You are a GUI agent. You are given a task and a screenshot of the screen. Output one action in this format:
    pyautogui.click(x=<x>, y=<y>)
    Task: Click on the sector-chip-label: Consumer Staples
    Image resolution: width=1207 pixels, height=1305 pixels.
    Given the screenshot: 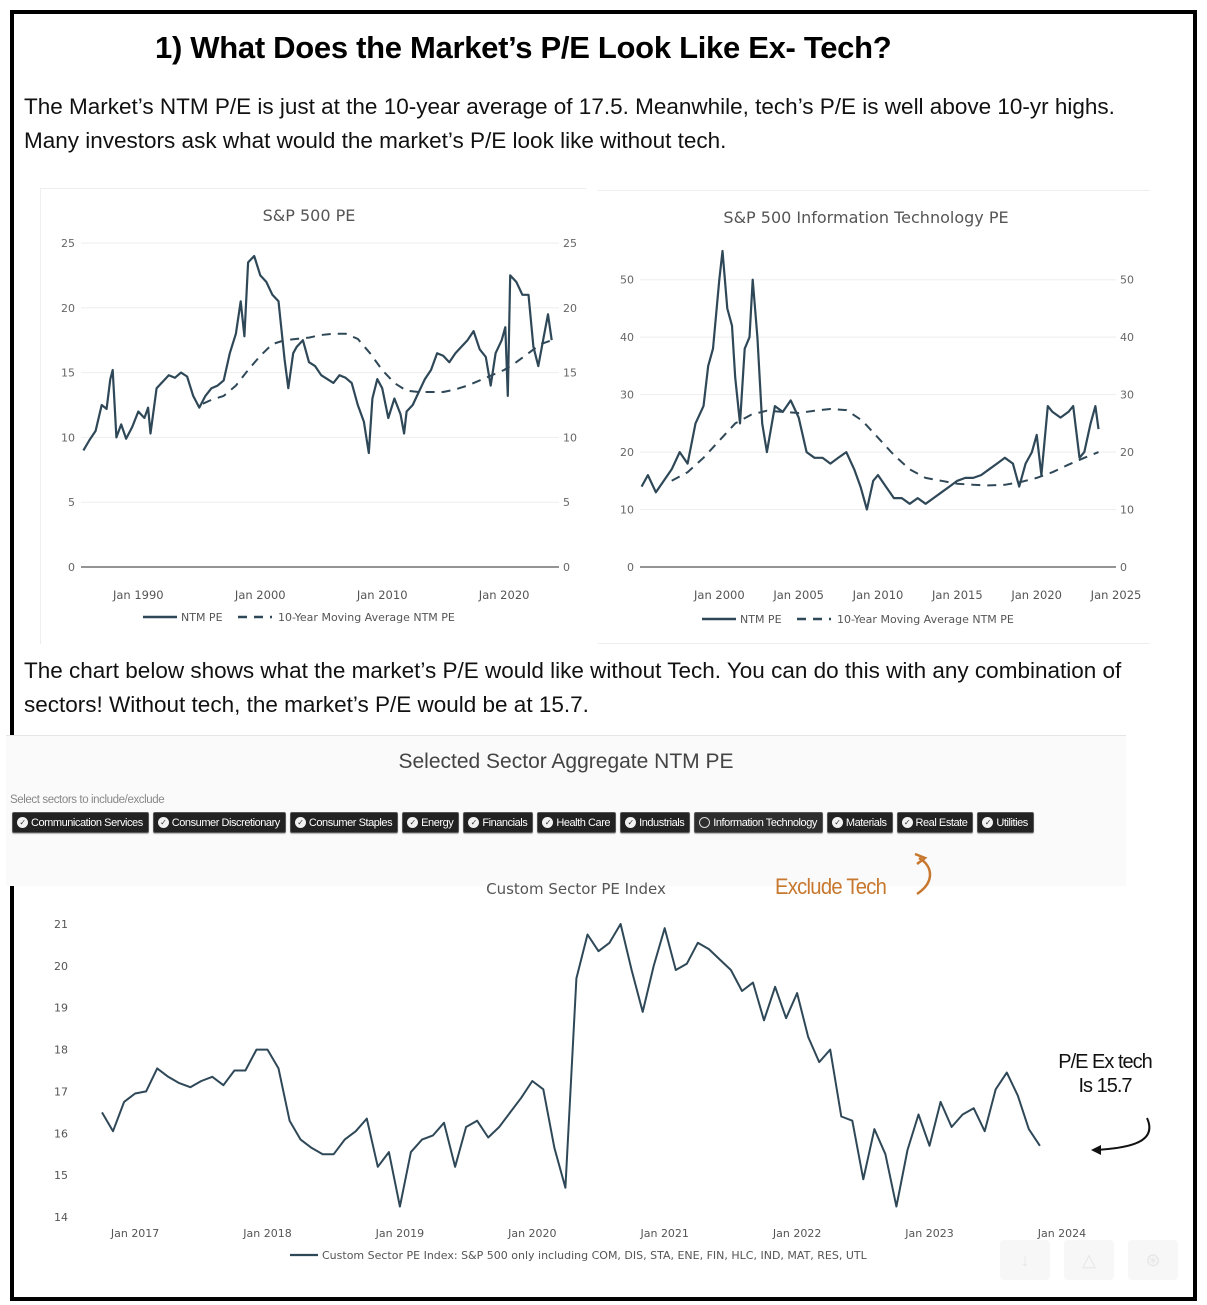 What is the action you would take?
    pyautogui.click(x=350, y=822)
    